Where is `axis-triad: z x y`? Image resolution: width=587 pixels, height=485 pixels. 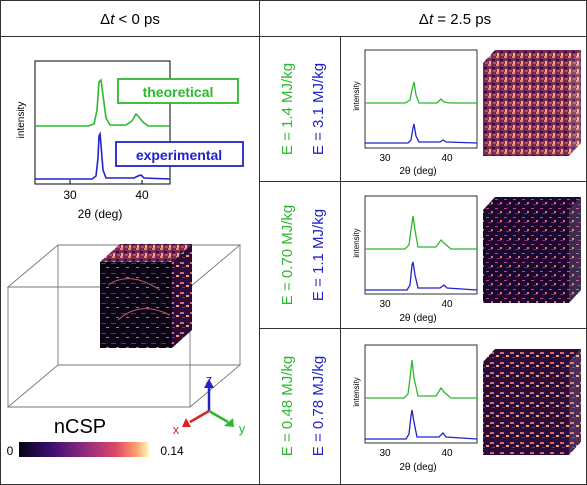
axis-triad: z x y is located at coordinates (209, 404).